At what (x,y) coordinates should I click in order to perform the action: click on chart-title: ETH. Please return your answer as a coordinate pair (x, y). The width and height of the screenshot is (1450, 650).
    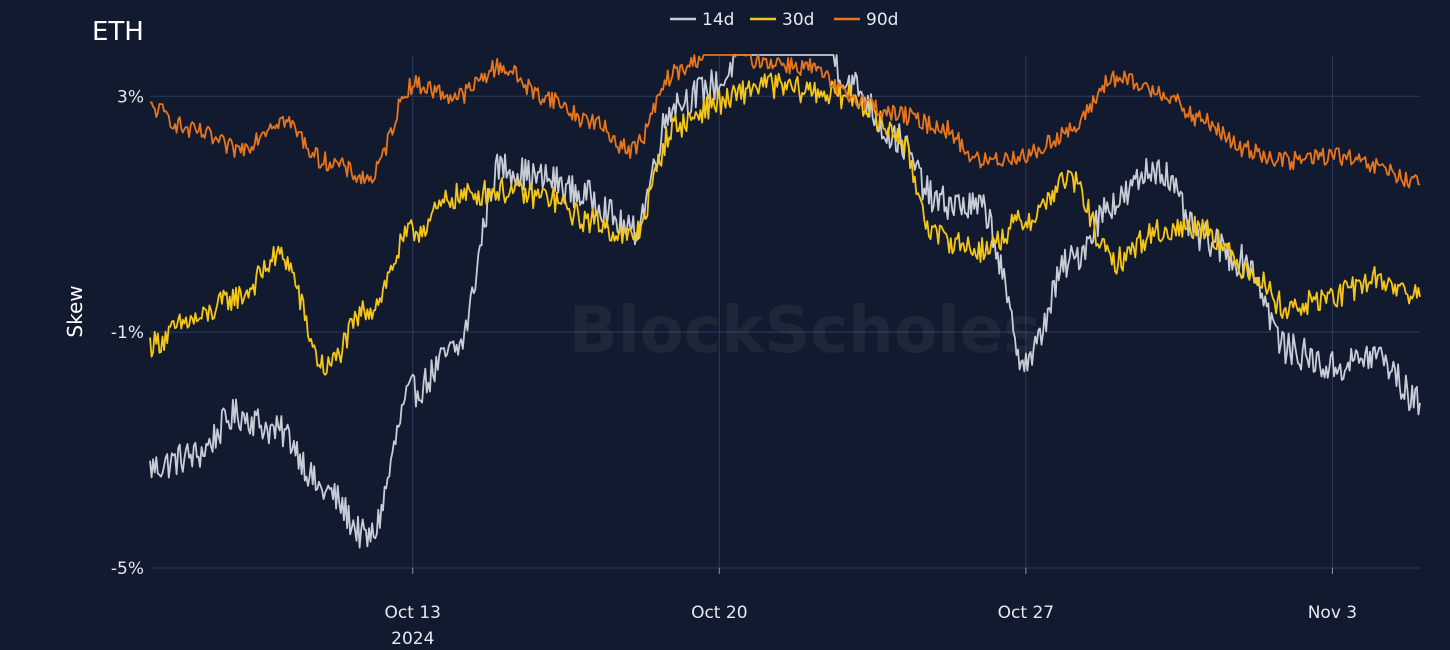
    Looking at the image, I should click on (118, 32).